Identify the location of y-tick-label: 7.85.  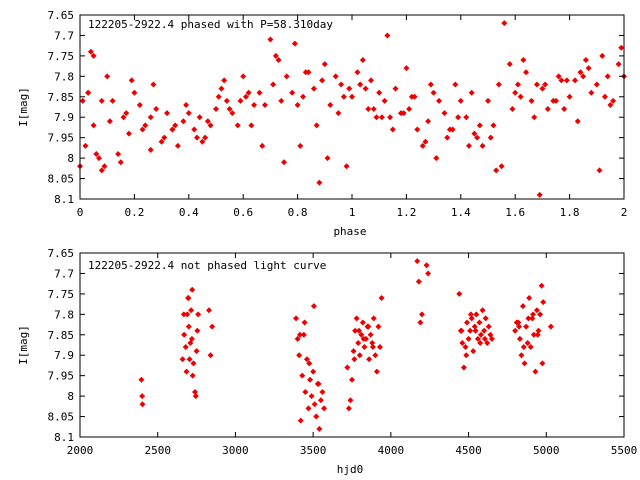
(61, 97).